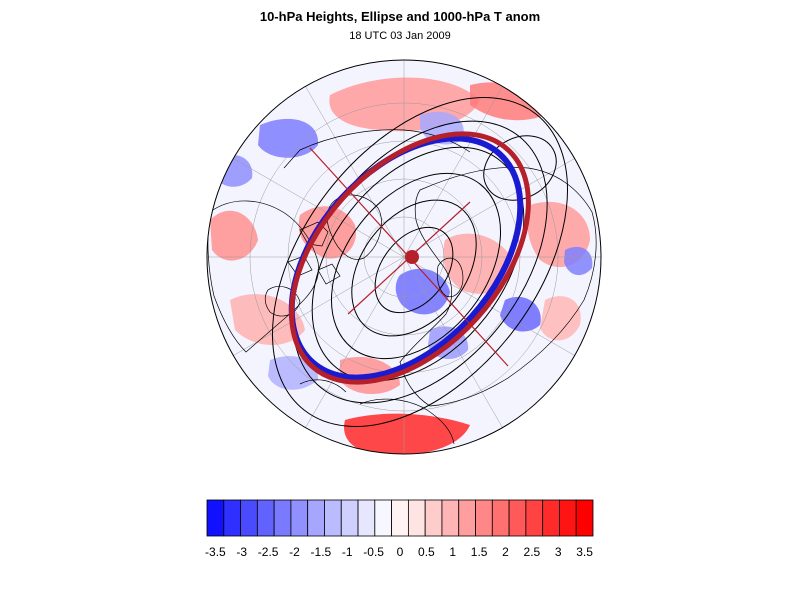  I want to click on colorbar-tick-label: 1.5, so click(479, 552).